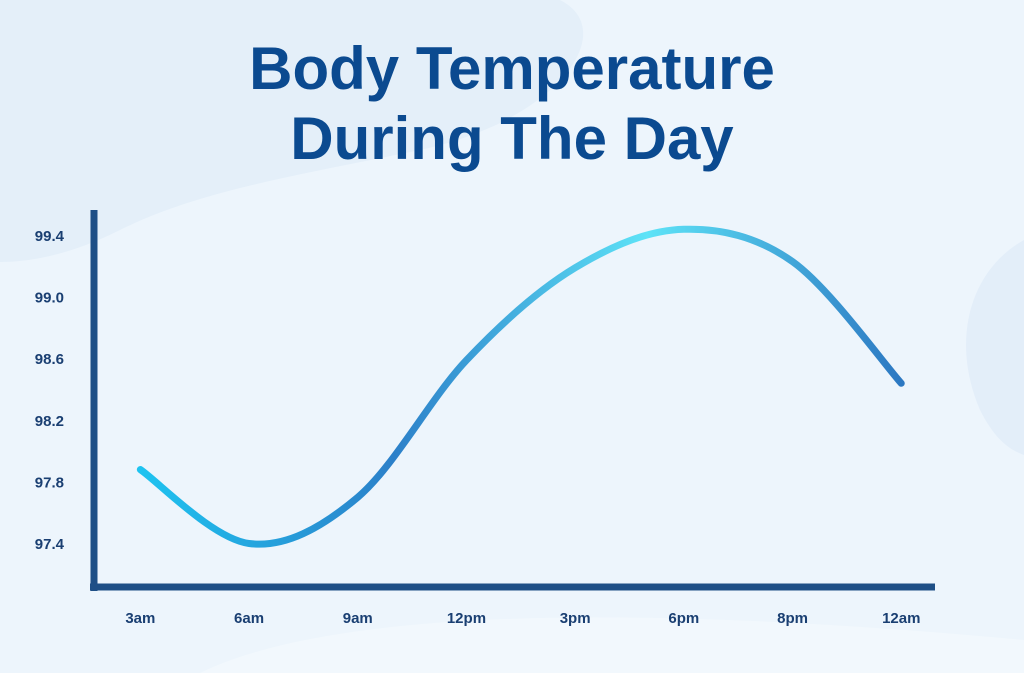 The width and height of the screenshot is (1024, 673). Describe the element at coordinates (249, 618) in the screenshot. I see `x-tick-label: 6am` at that location.